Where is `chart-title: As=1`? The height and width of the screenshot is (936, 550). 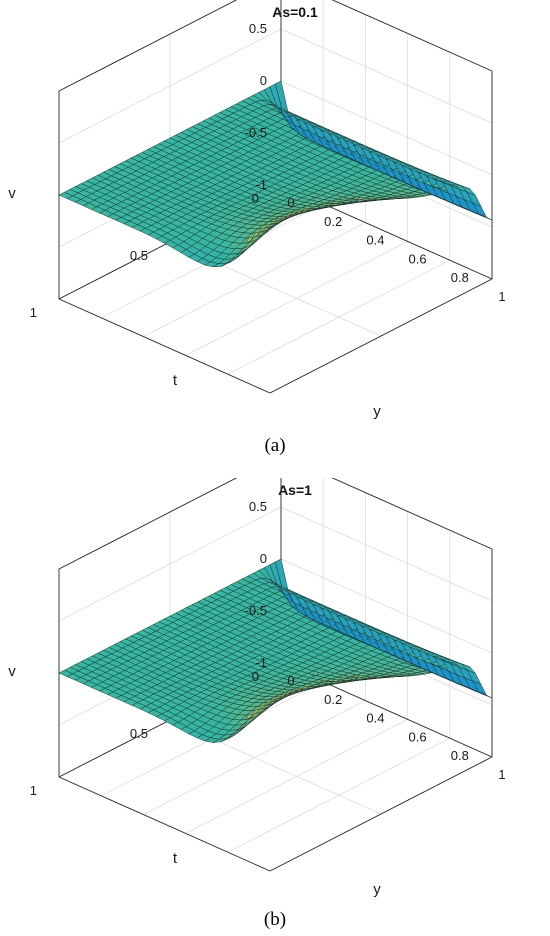
chart-title: As=1 is located at coordinates (295, 490).